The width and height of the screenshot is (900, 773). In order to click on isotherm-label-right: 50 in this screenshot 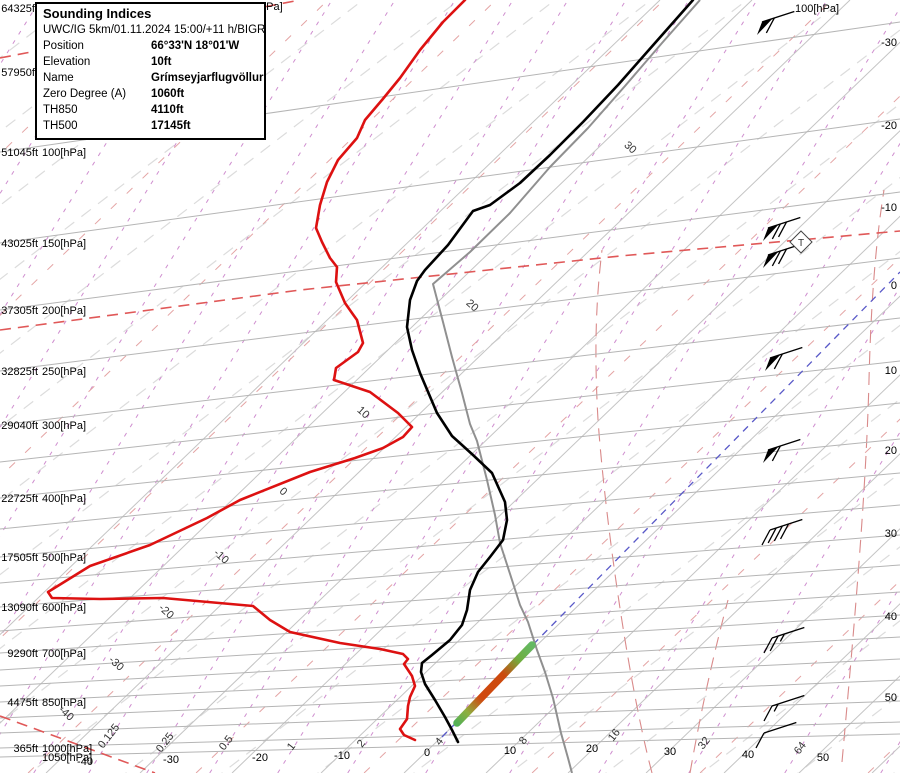, I will do `click(891, 698)`.